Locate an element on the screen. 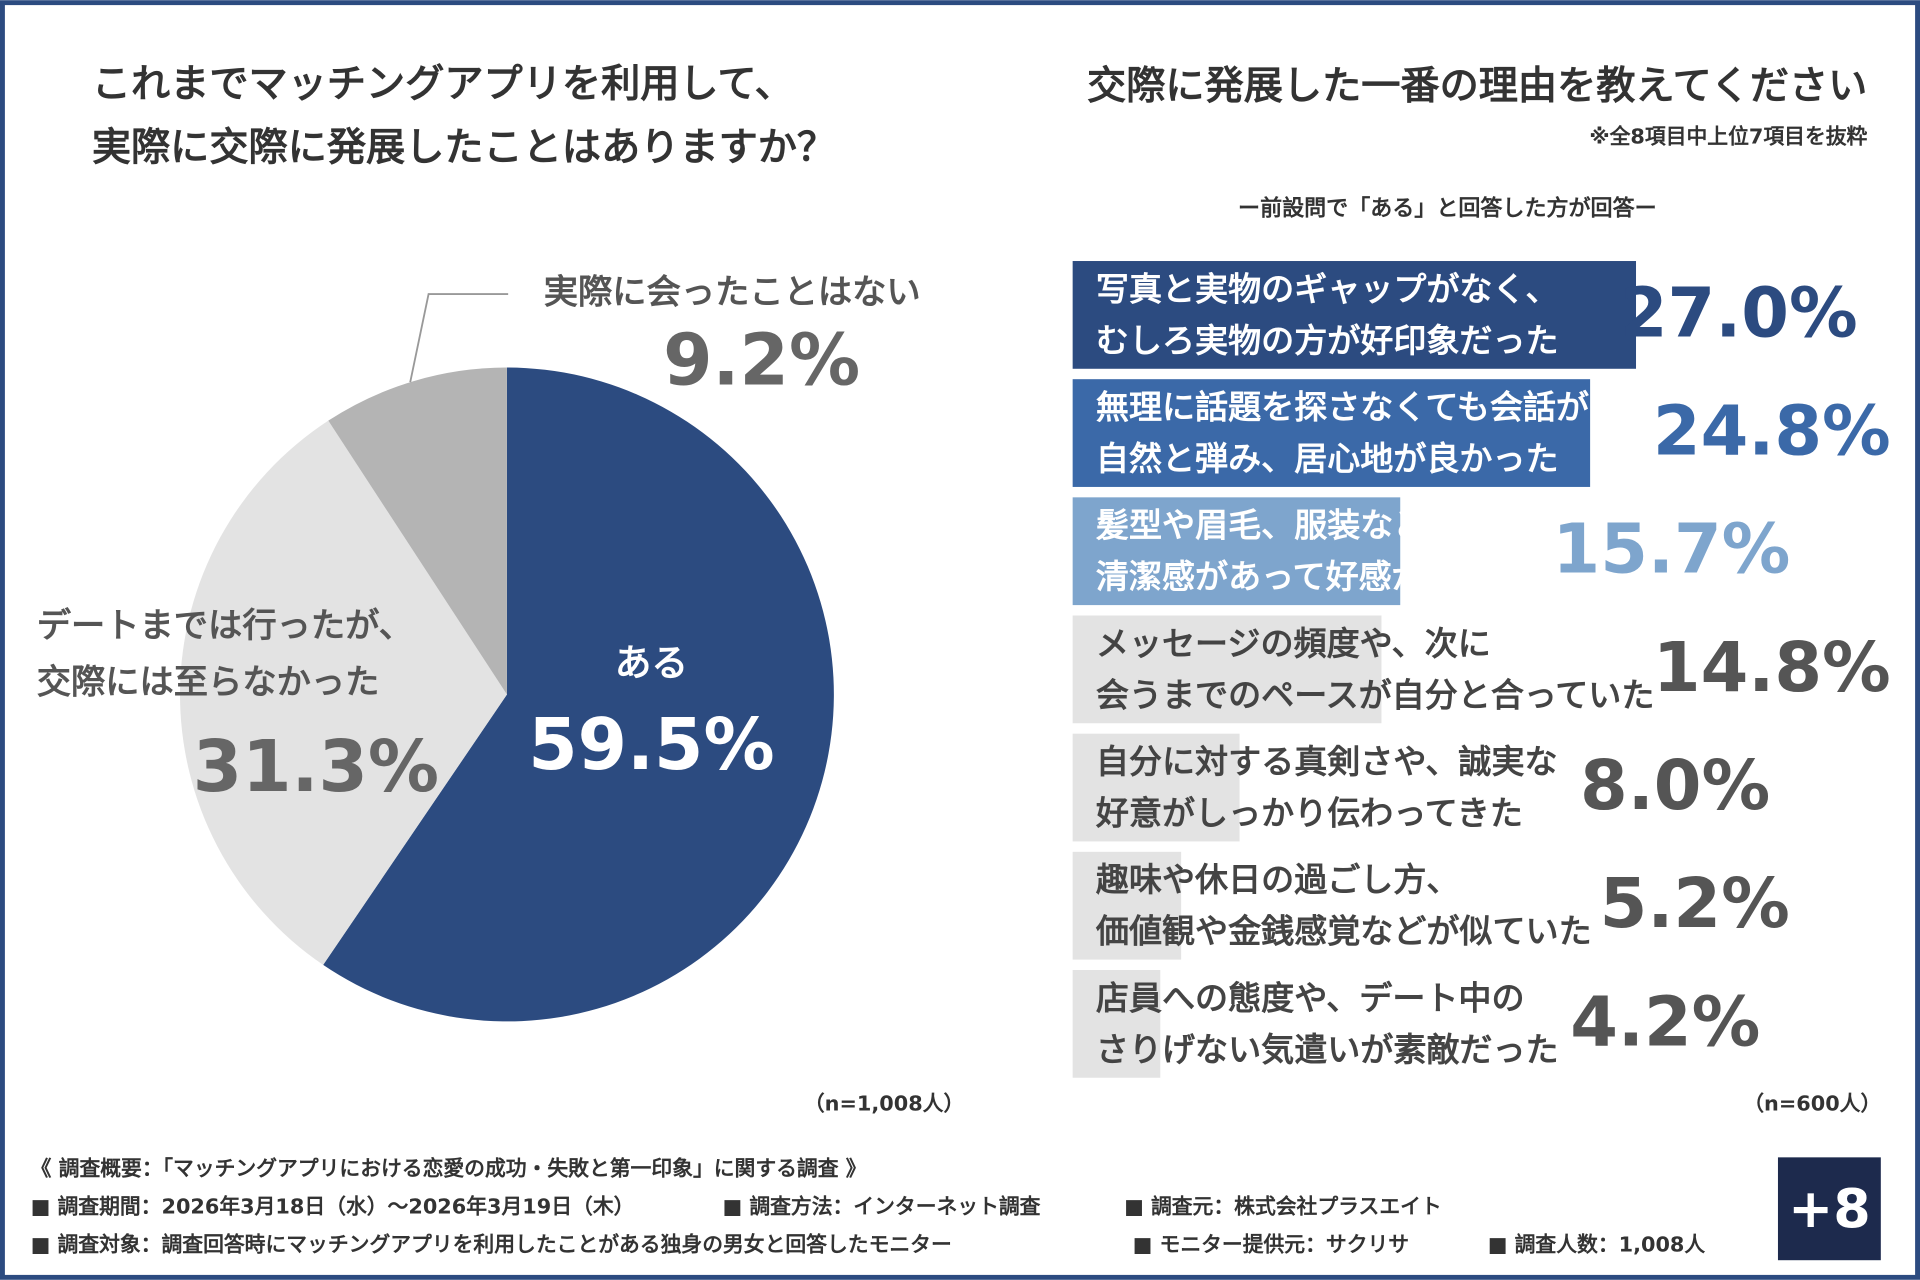 The width and height of the screenshot is (1920, 1280). logo-box is located at coordinates (1829, 1209).